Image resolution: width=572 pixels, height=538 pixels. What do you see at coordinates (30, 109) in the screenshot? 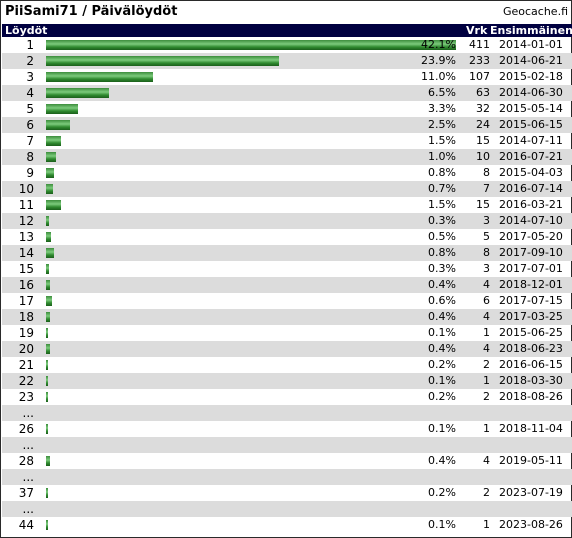
I see `finds-count: 5` at bounding box center [30, 109].